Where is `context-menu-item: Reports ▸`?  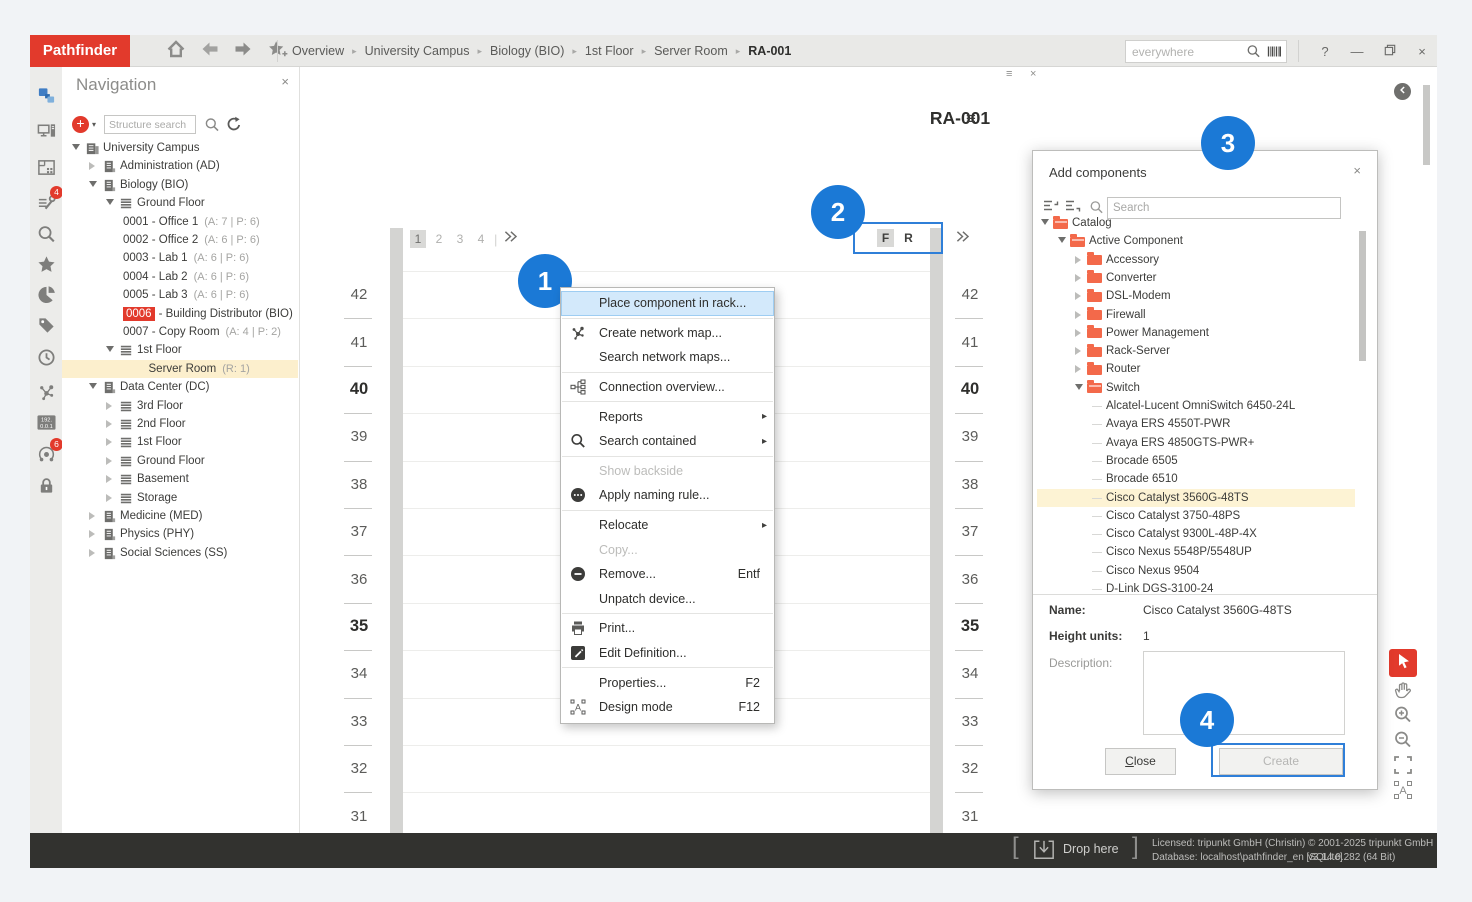 context-menu-item: Reports ▸ is located at coordinates (667, 416).